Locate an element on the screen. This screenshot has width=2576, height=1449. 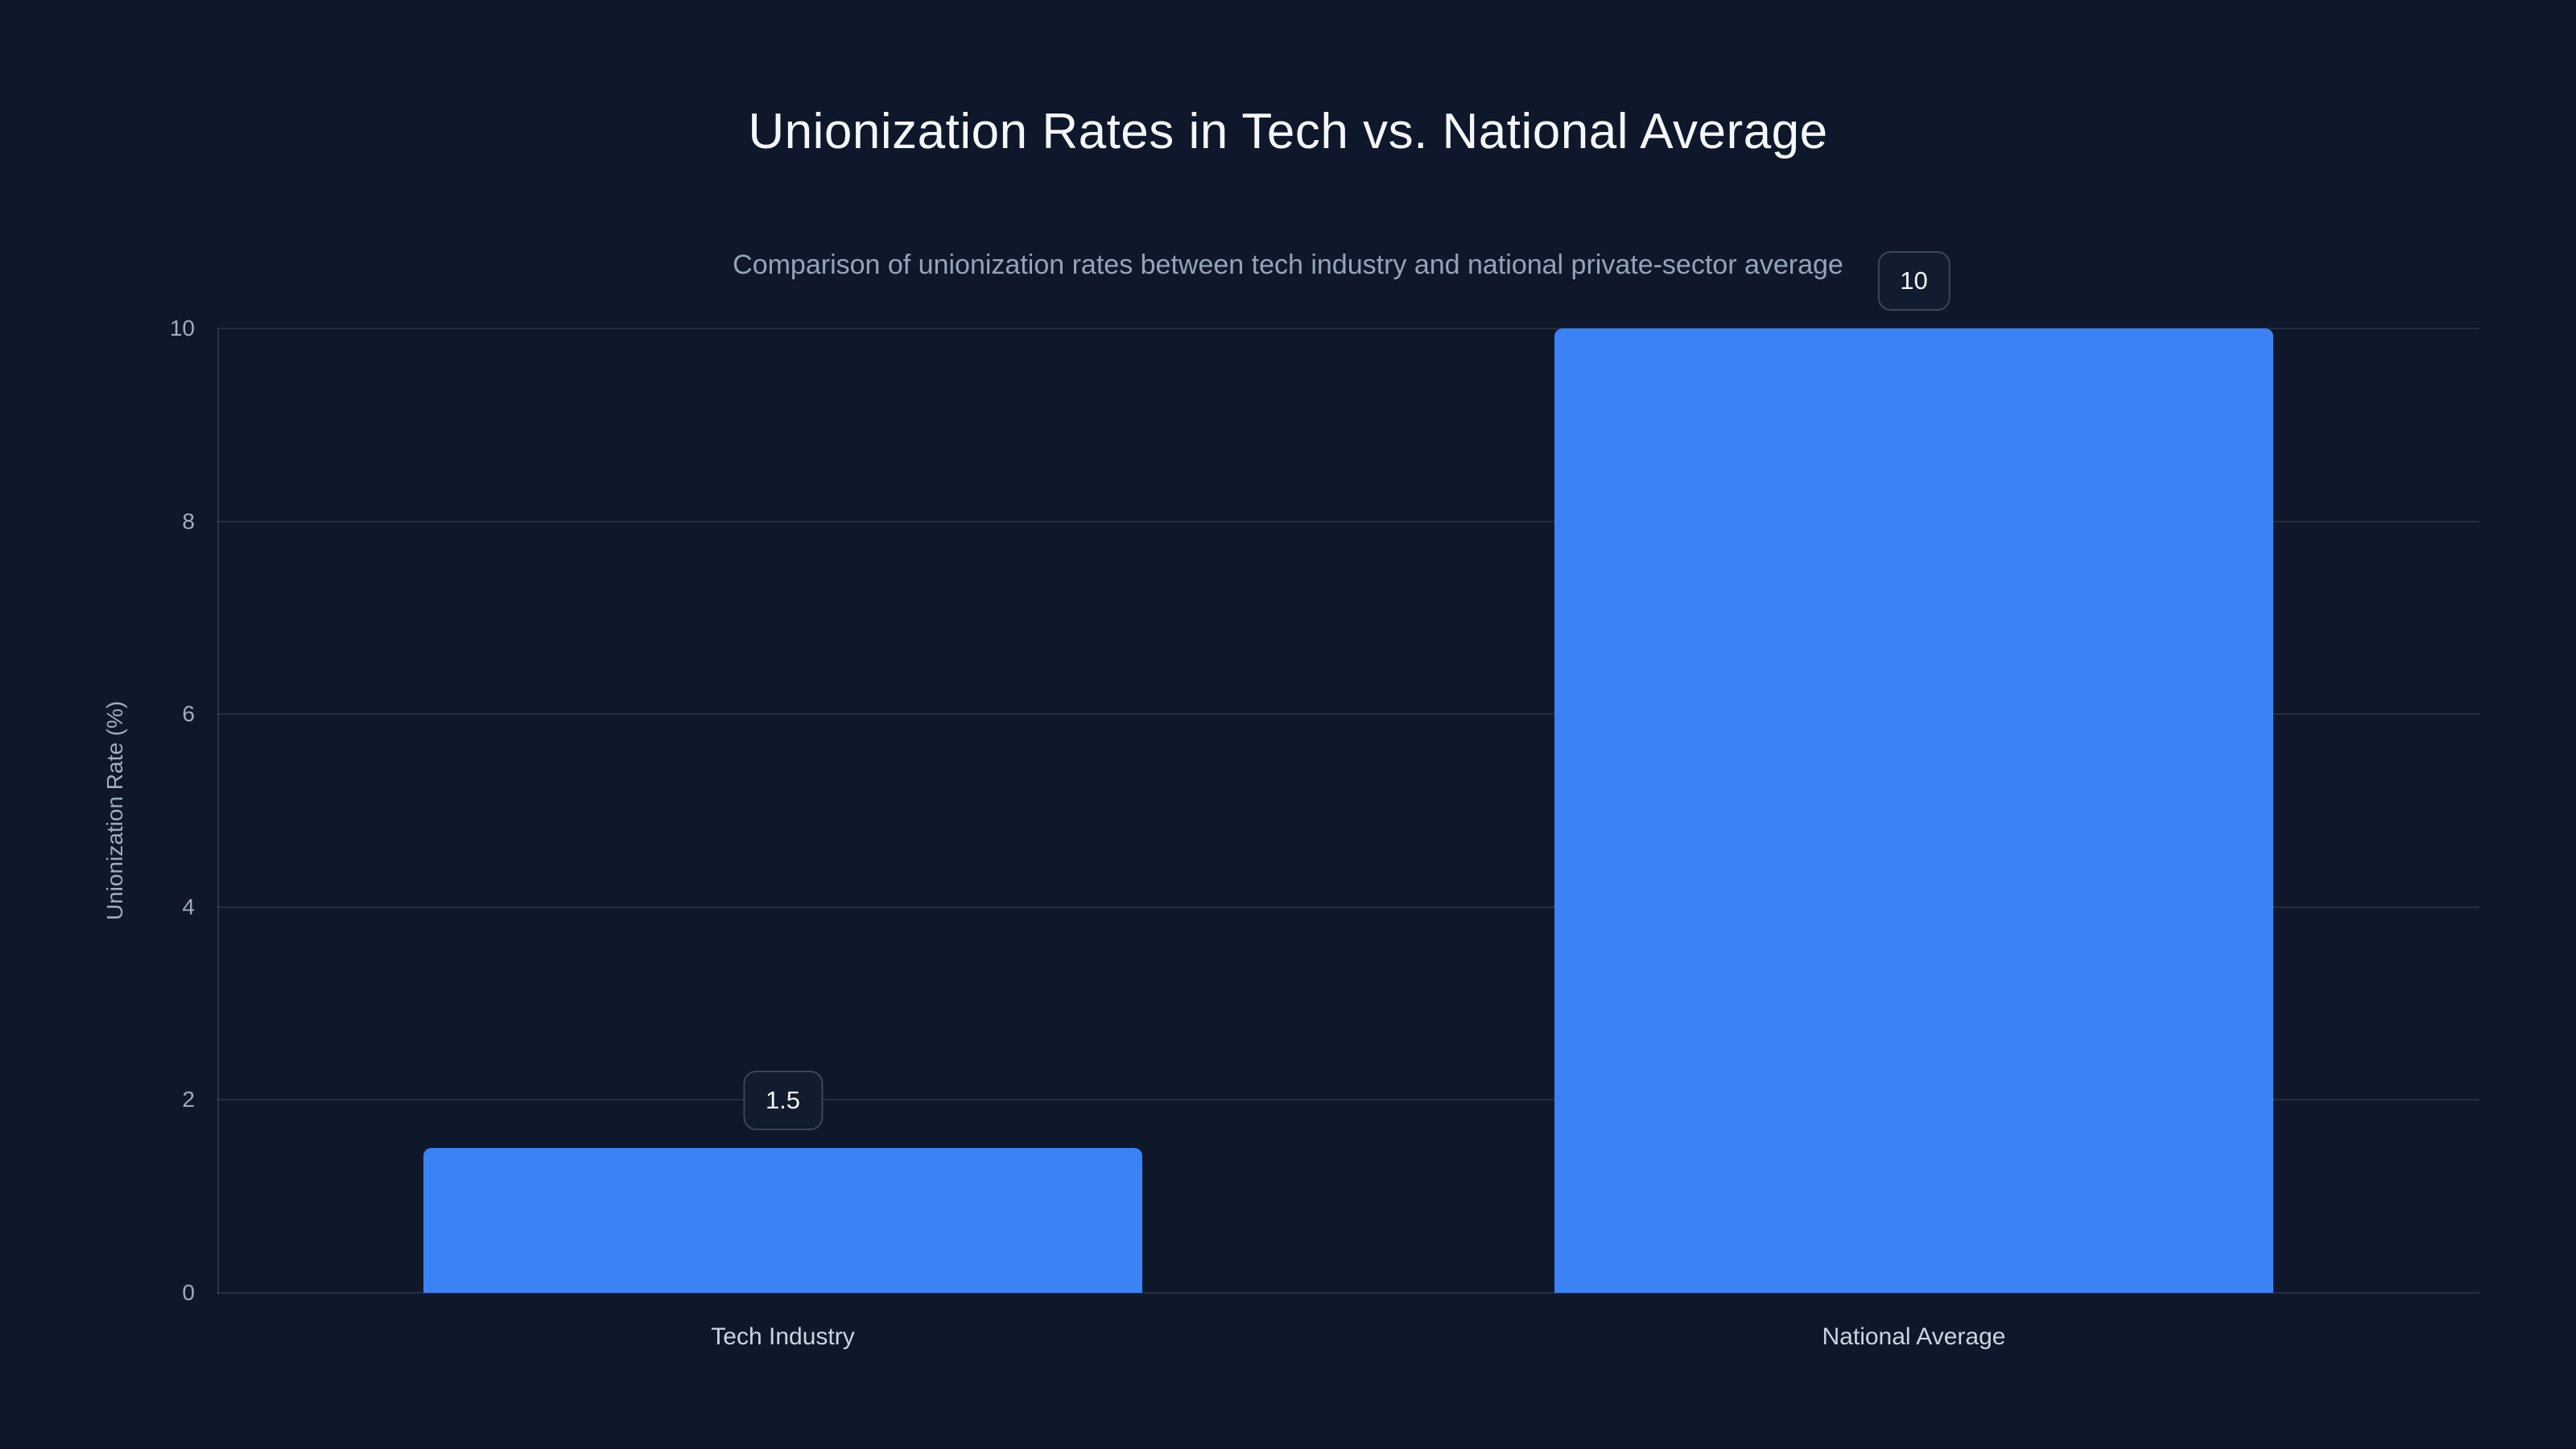
y-tick-label-6: 6 is located at coordinates (188, 714).